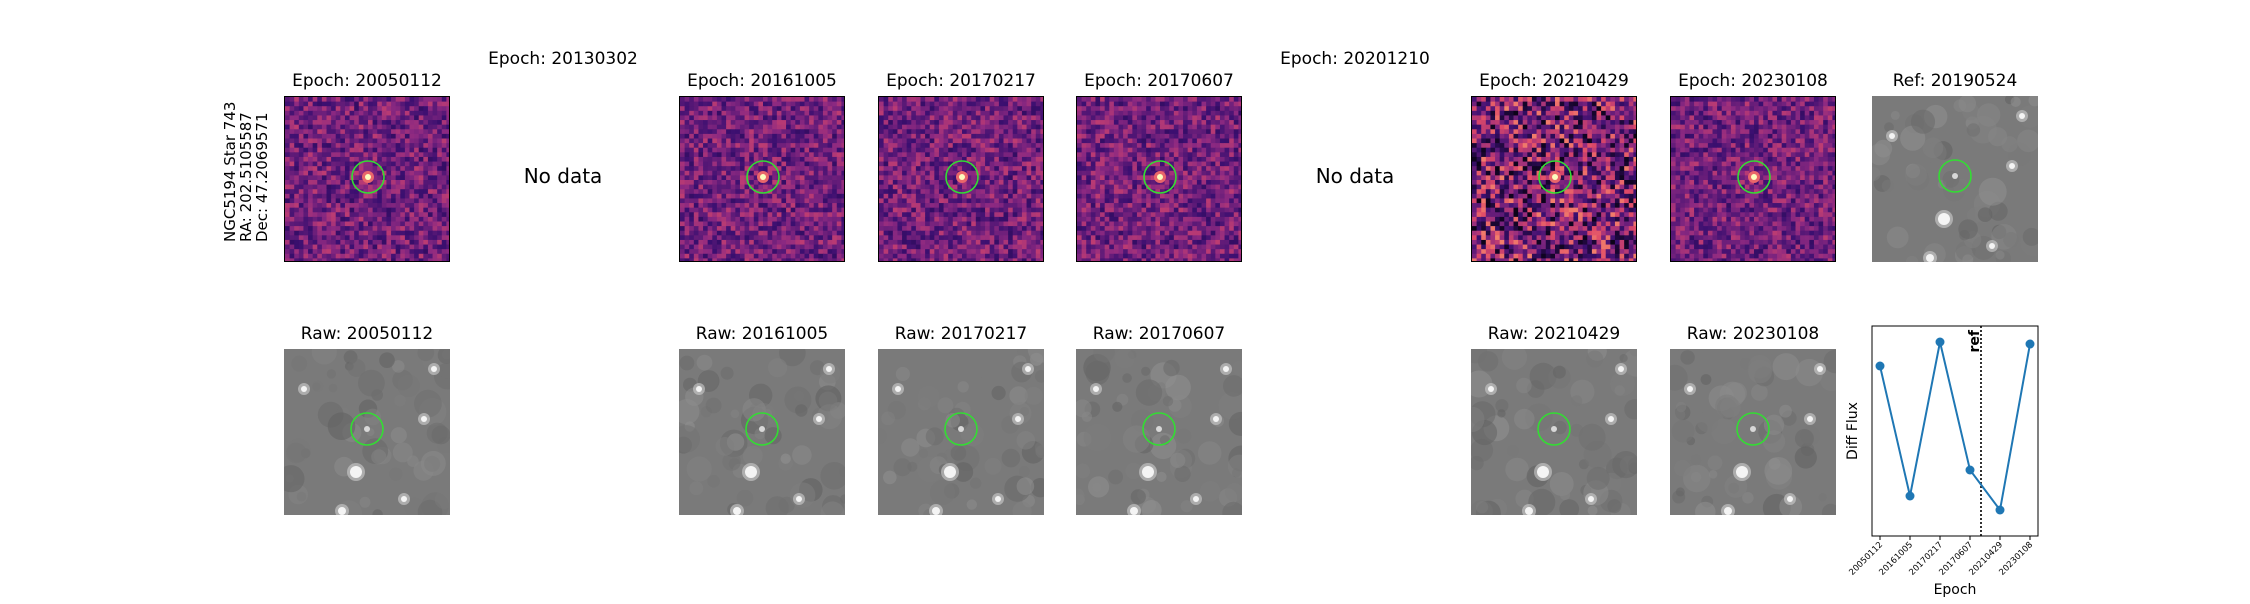  What do you see at coordinates (961, 81) in the screenshot?
I see `epoch-title: Epoch: 20170217` at bounding box center [961, 81].